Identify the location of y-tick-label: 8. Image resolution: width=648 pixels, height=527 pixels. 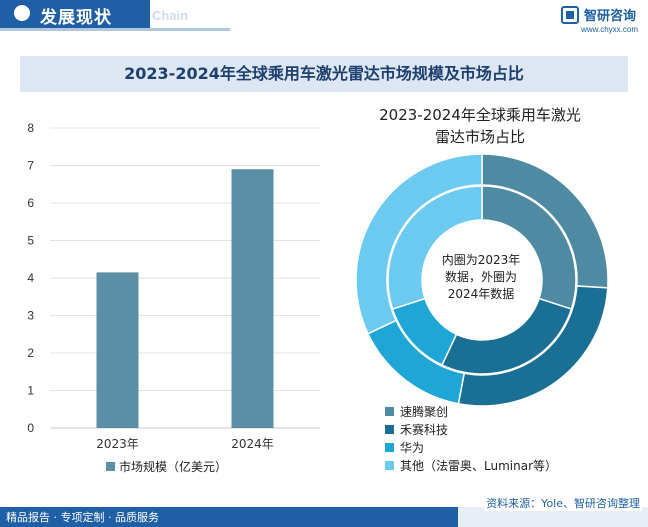
(30, 128).